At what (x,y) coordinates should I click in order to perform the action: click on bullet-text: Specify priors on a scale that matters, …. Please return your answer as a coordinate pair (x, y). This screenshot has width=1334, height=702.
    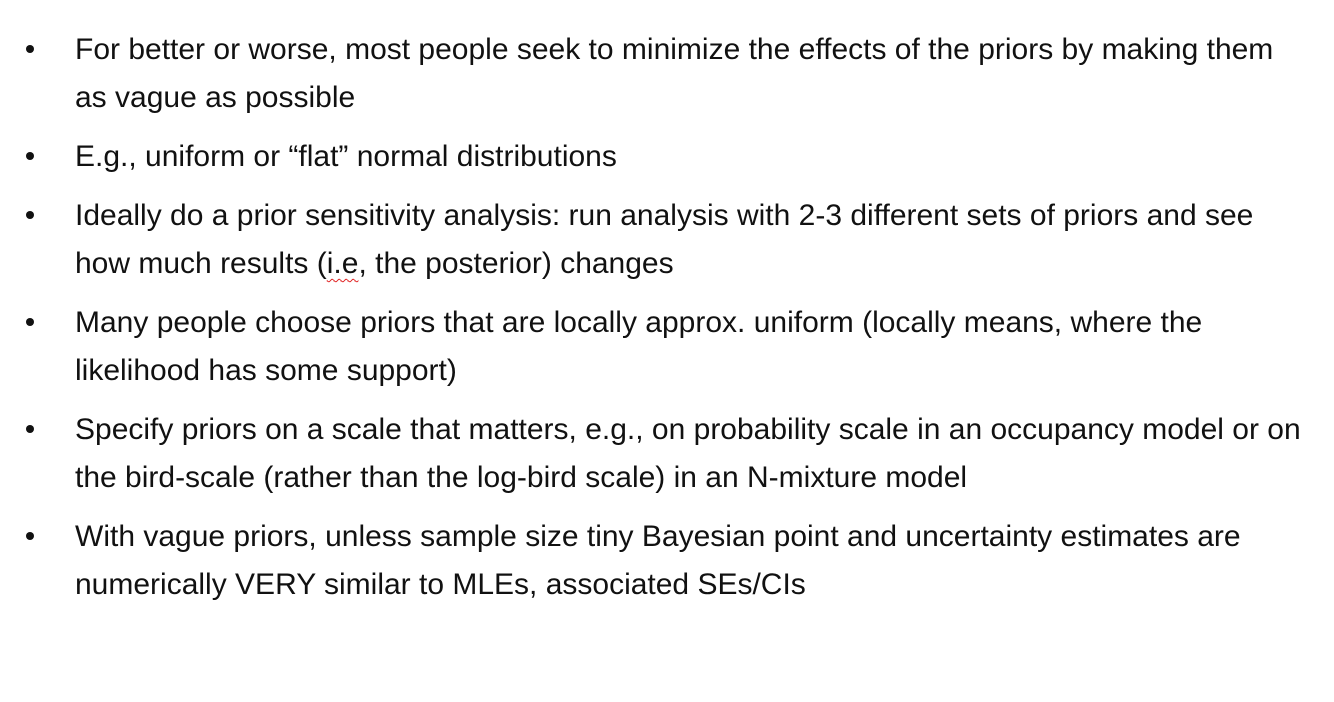
    Looking at the image, I should click on (688, 453).